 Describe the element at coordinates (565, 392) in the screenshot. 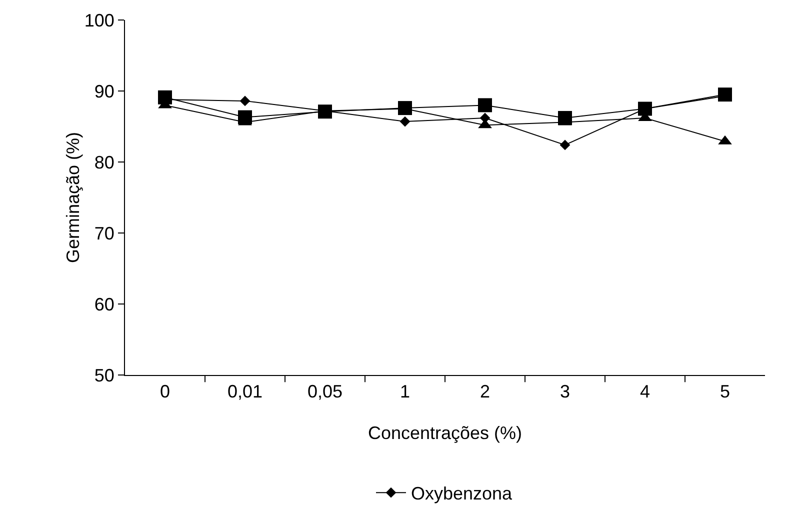

I see `x-tick-label: 3` at that location.